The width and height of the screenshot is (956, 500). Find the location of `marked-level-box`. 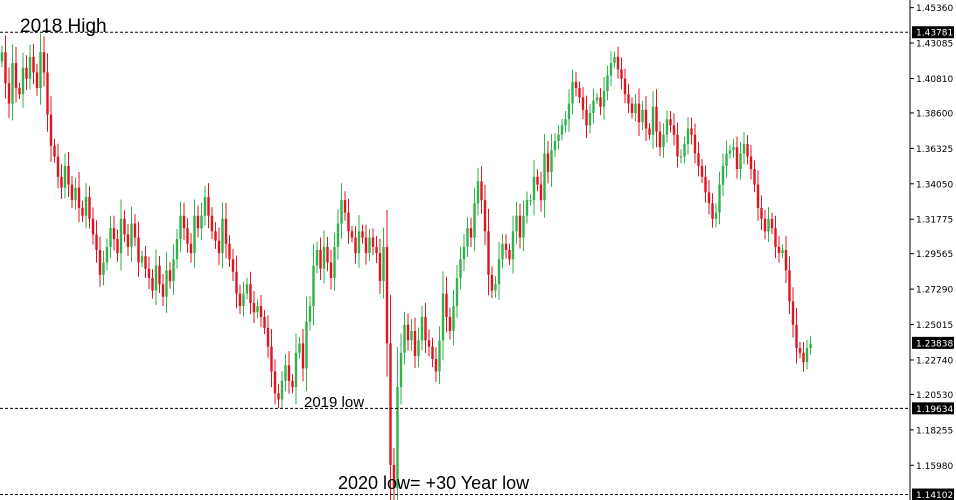

marked-level-box is located at coordinates (933, 408).